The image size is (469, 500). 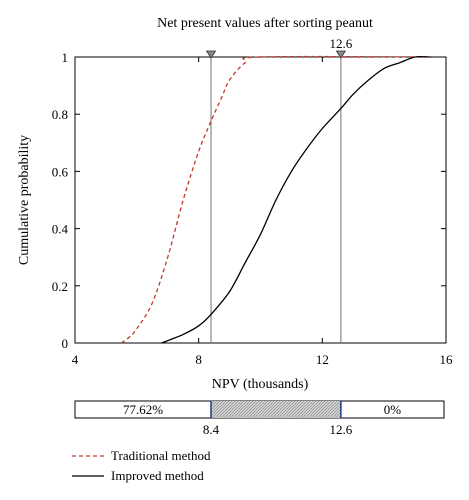 What do you see at coordinates (260, 384) in the screenshot?
I see `x-axis-label: NPV (thousands)` at bounding box center [260, 384].